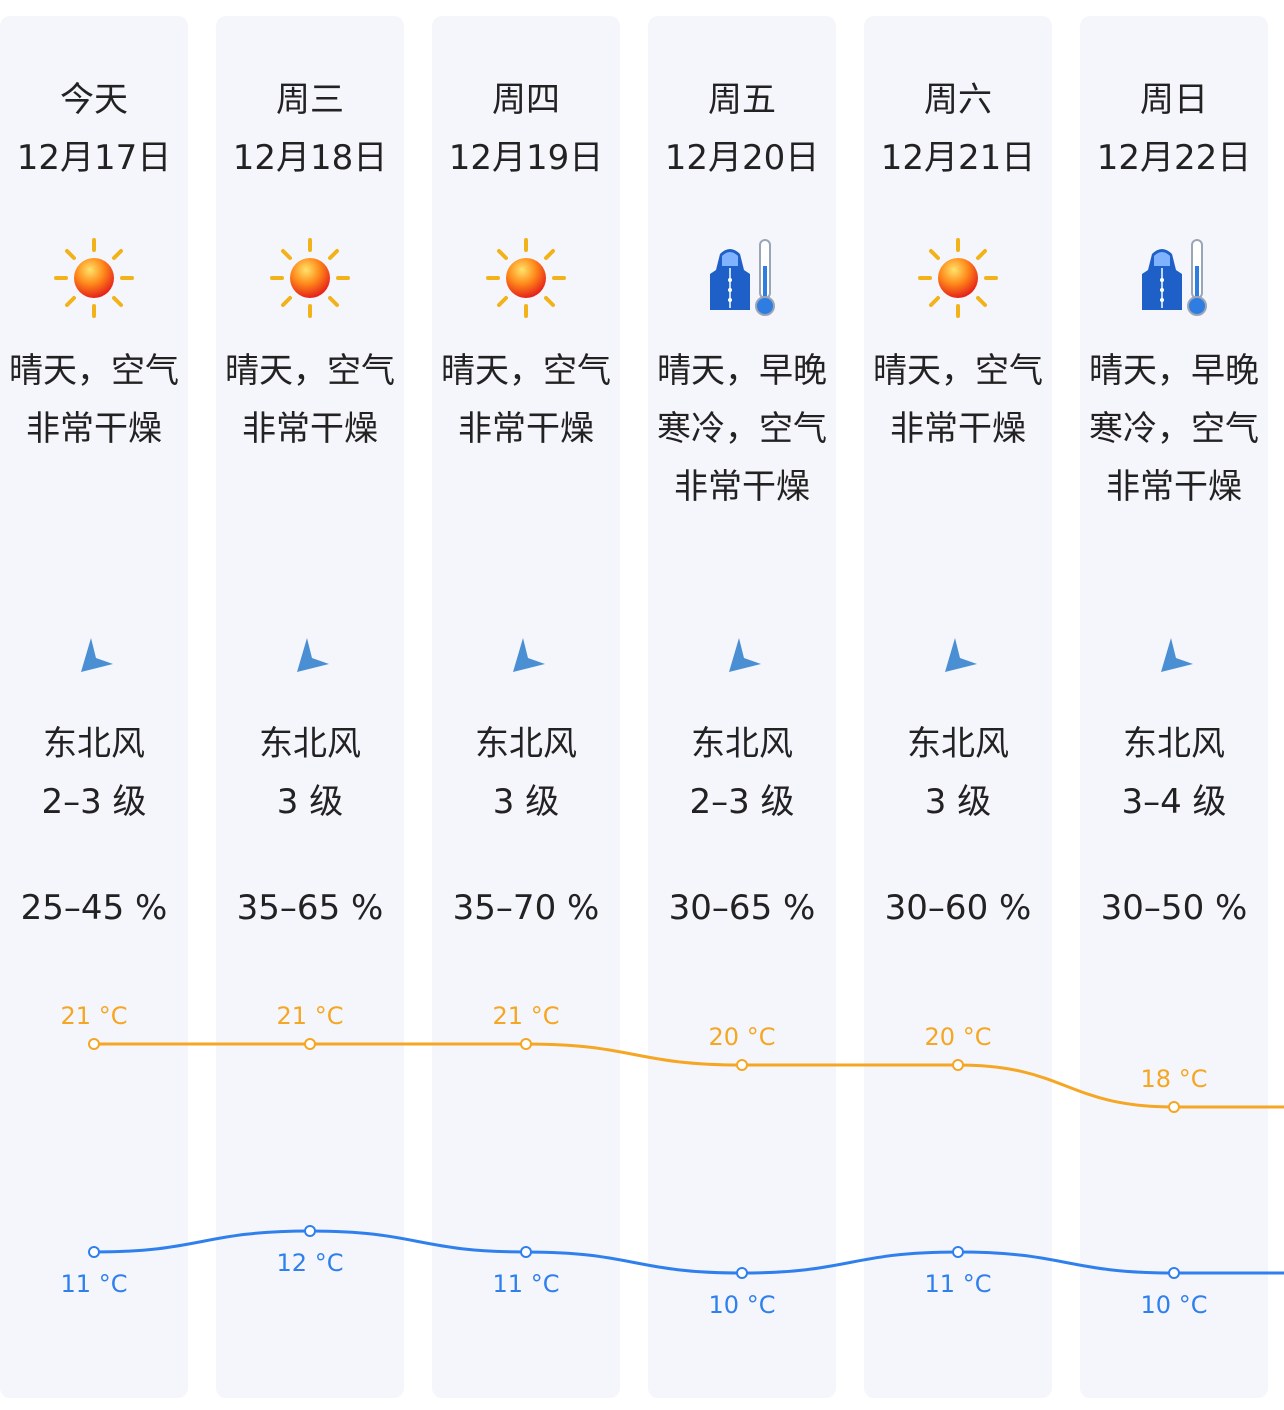  Describe the element at coordinates (1174, 158) in the screenshot. I see `date-label: 12月22日` at that location.